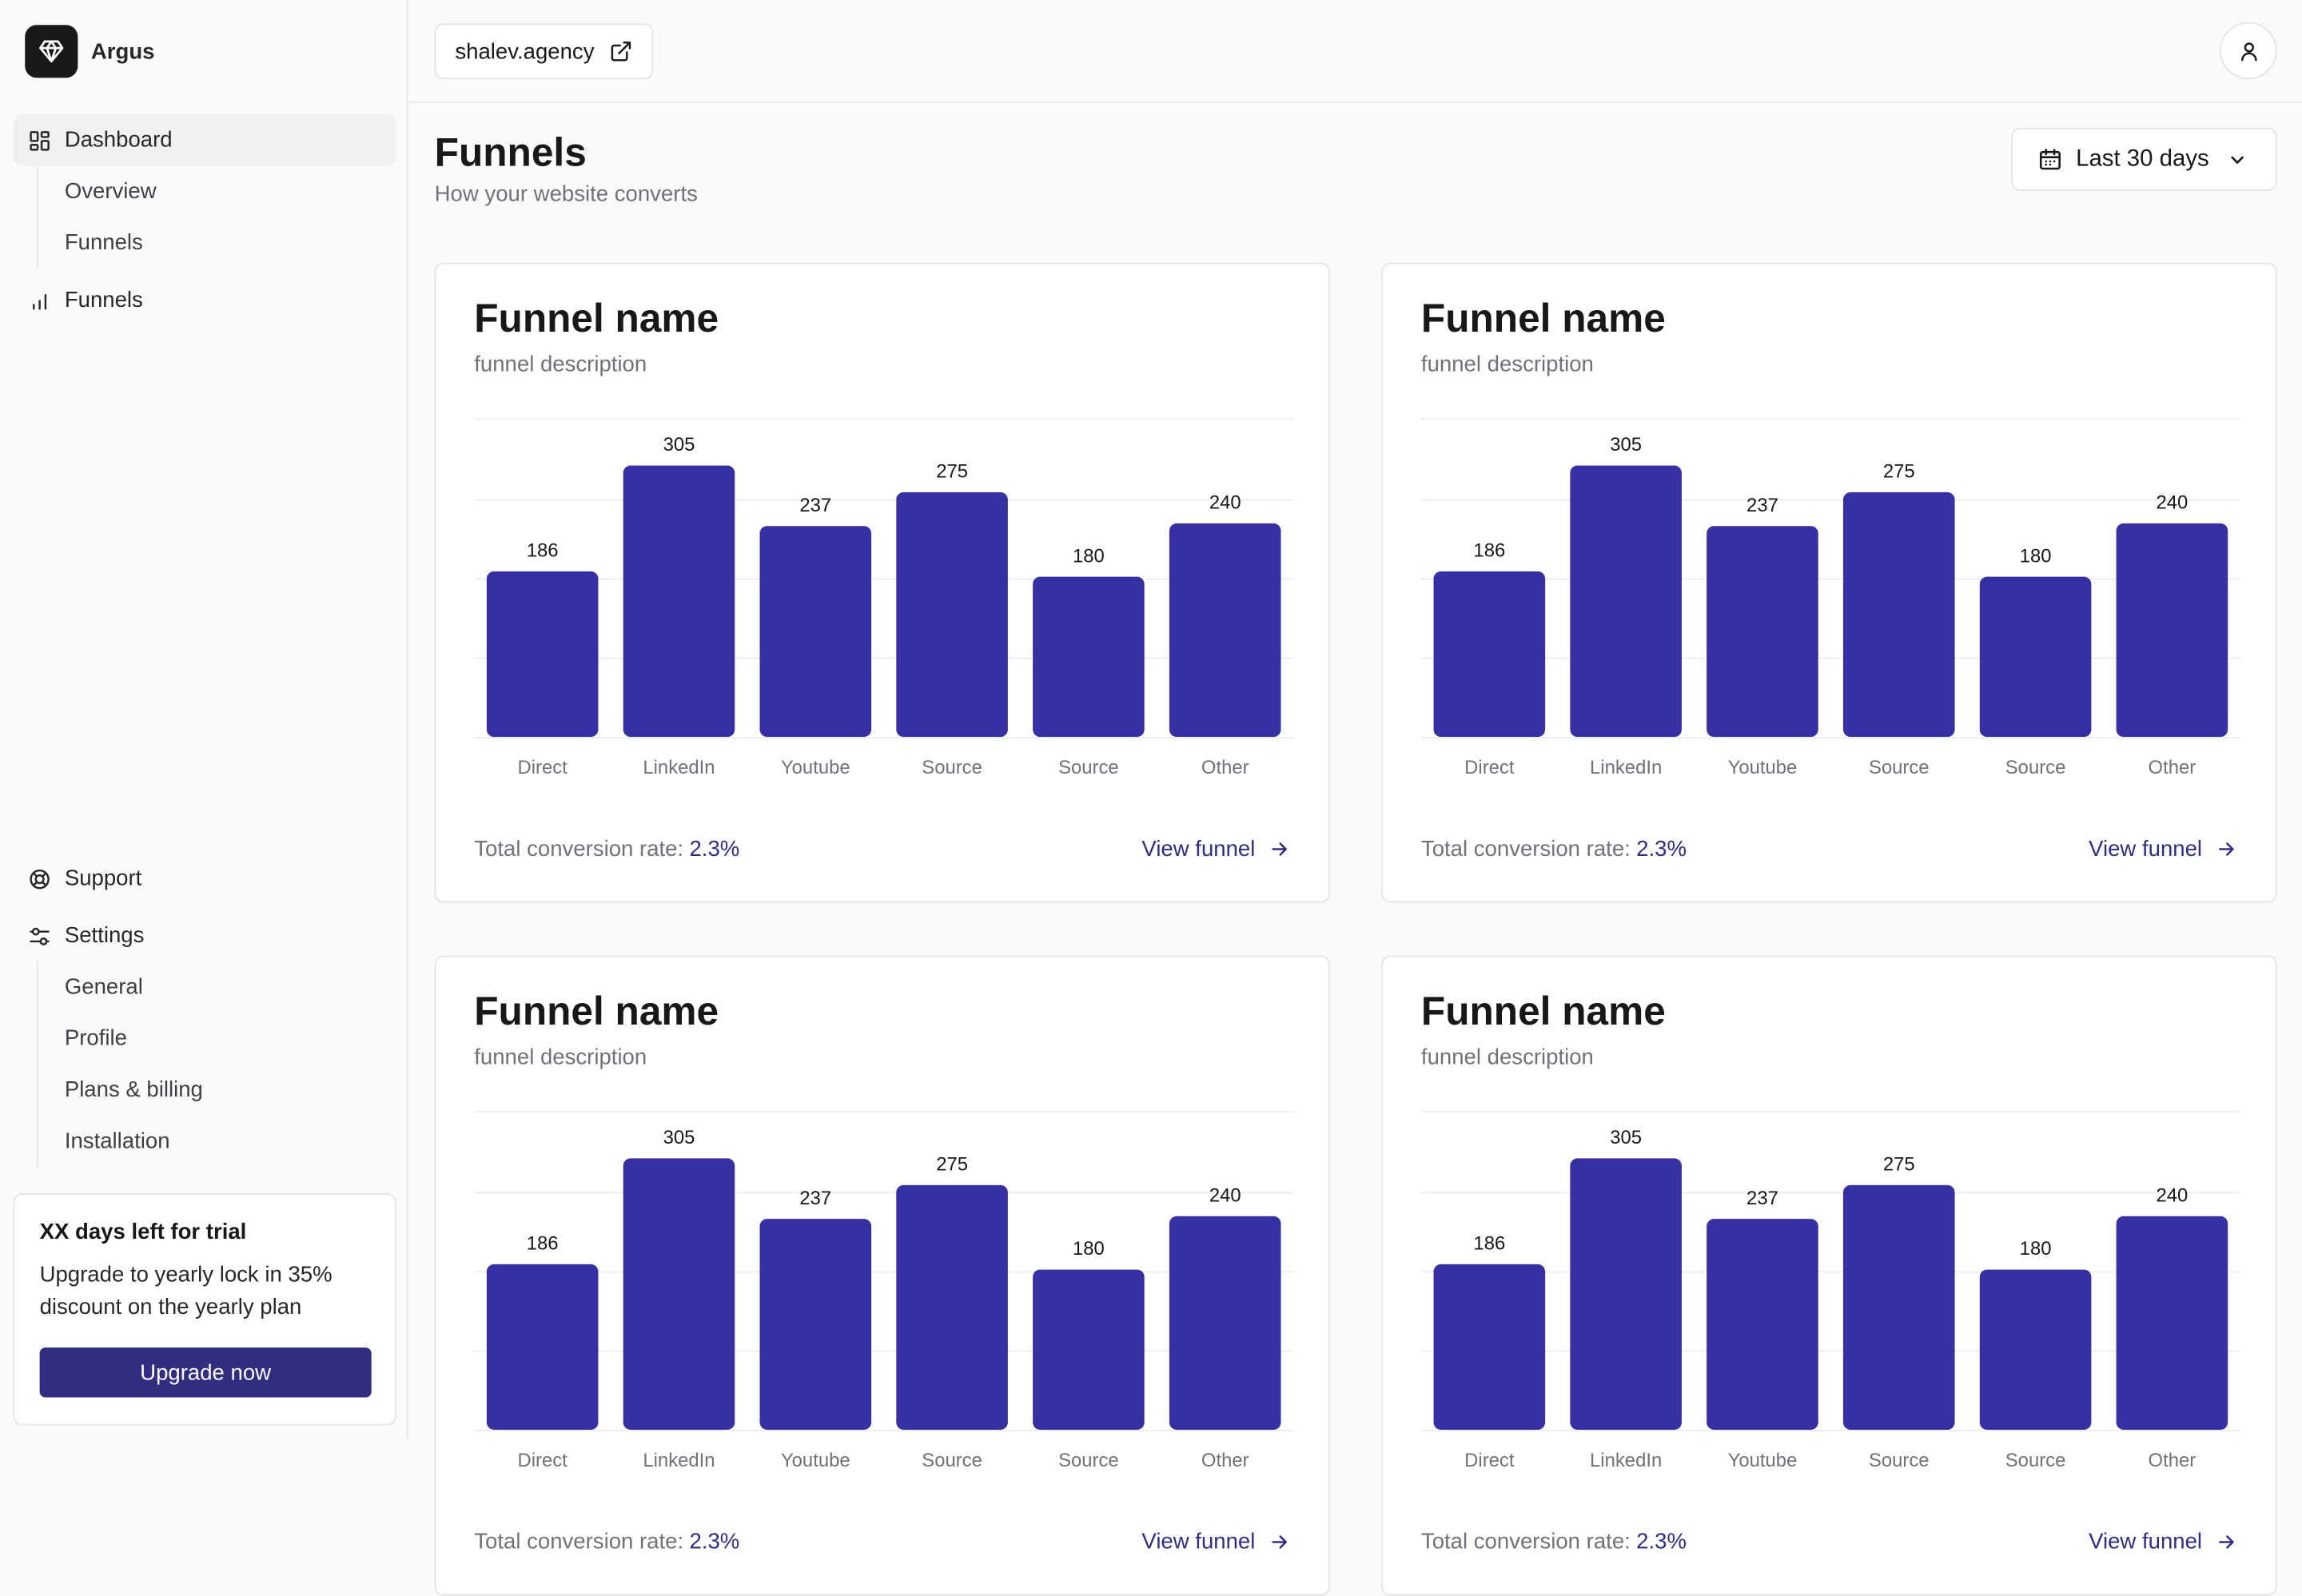 The width and height of the screenshot is (2302, 1596). What do you see at coordinates (38, 140) in the screenshot?
I see `dashboard-grid-icon` at bounding box center [38, 140].